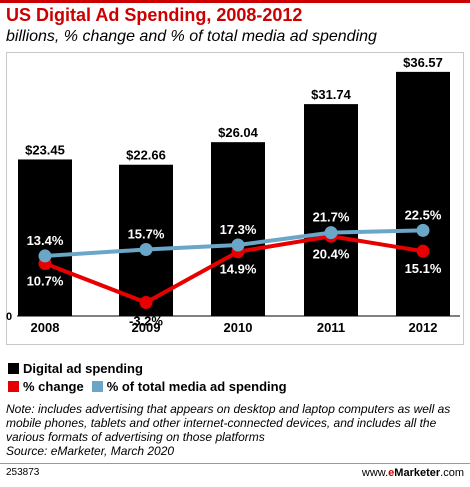 The height and width of the screenshot is (487, 470). What do you see at coordinates (45, 327) in the screenshot?
I see `x-tick-2008: 2008` at bounding box center [45, 327].